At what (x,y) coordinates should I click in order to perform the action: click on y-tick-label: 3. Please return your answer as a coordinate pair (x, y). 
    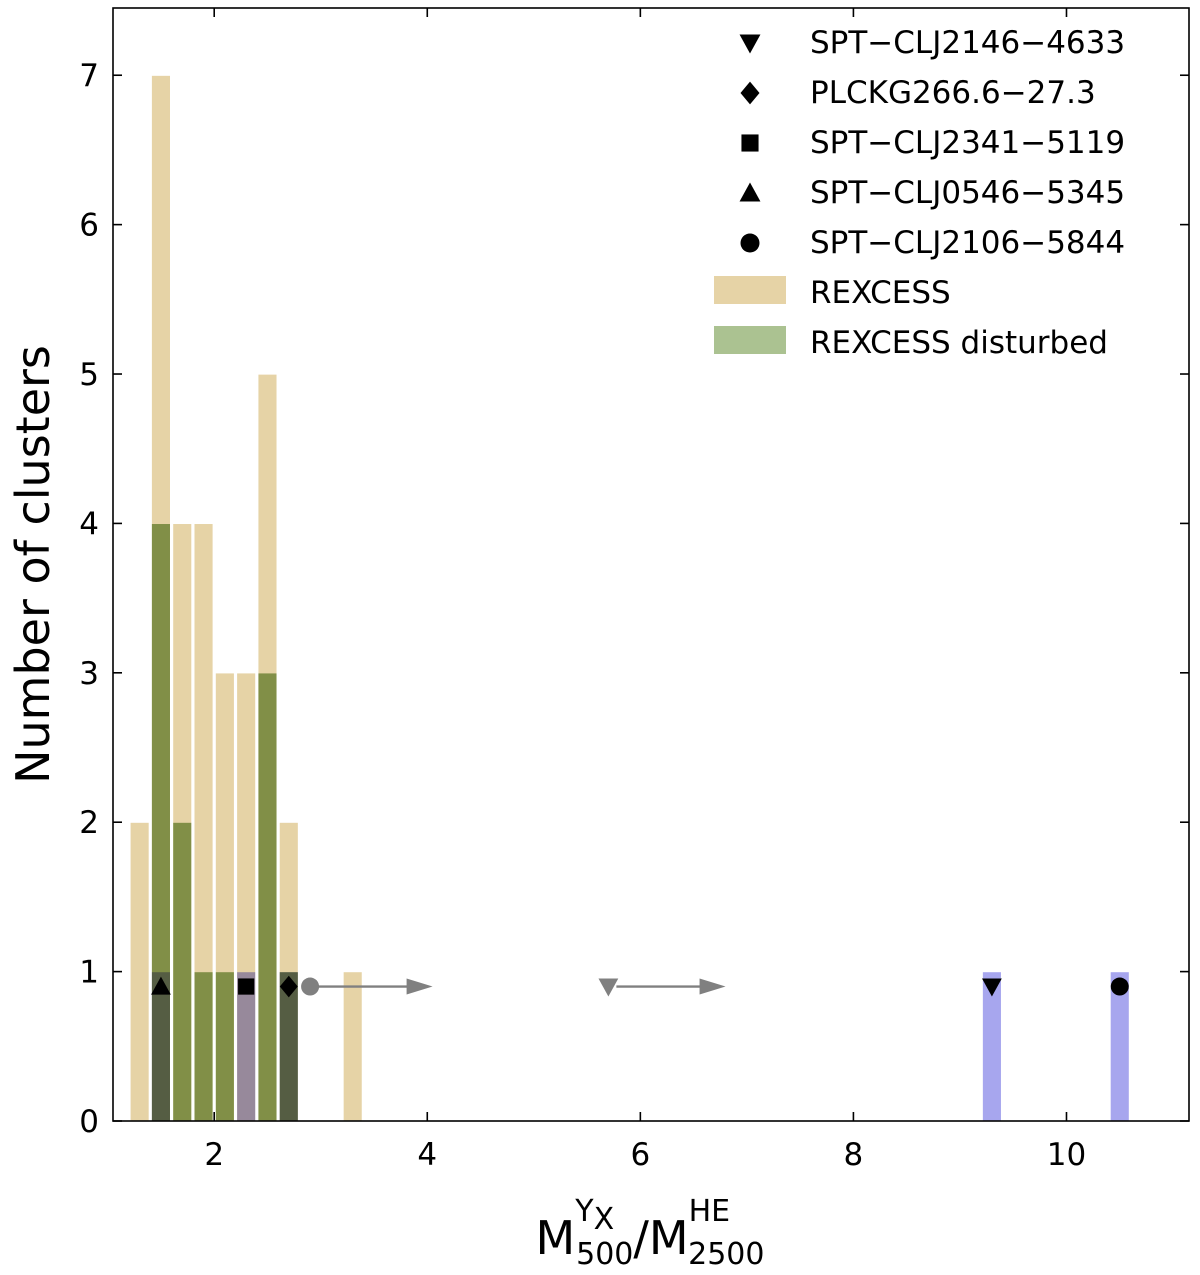
    Looking at the image, I should click on (89, 674).